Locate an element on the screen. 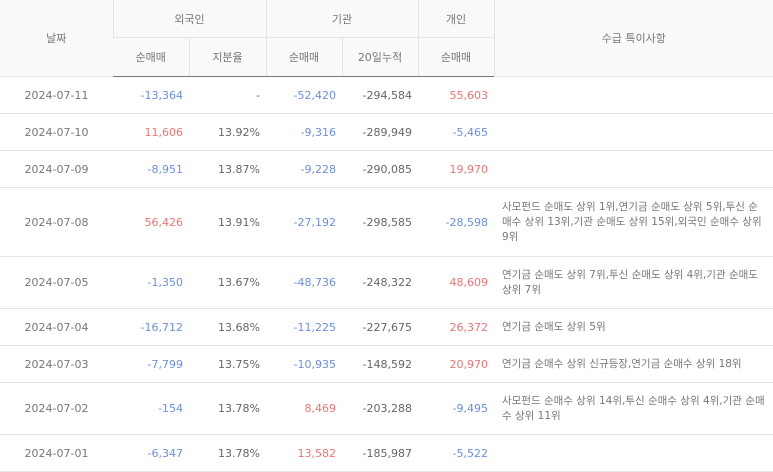  col-indiv-net: 순매매 is located at coordinates (455, 57).